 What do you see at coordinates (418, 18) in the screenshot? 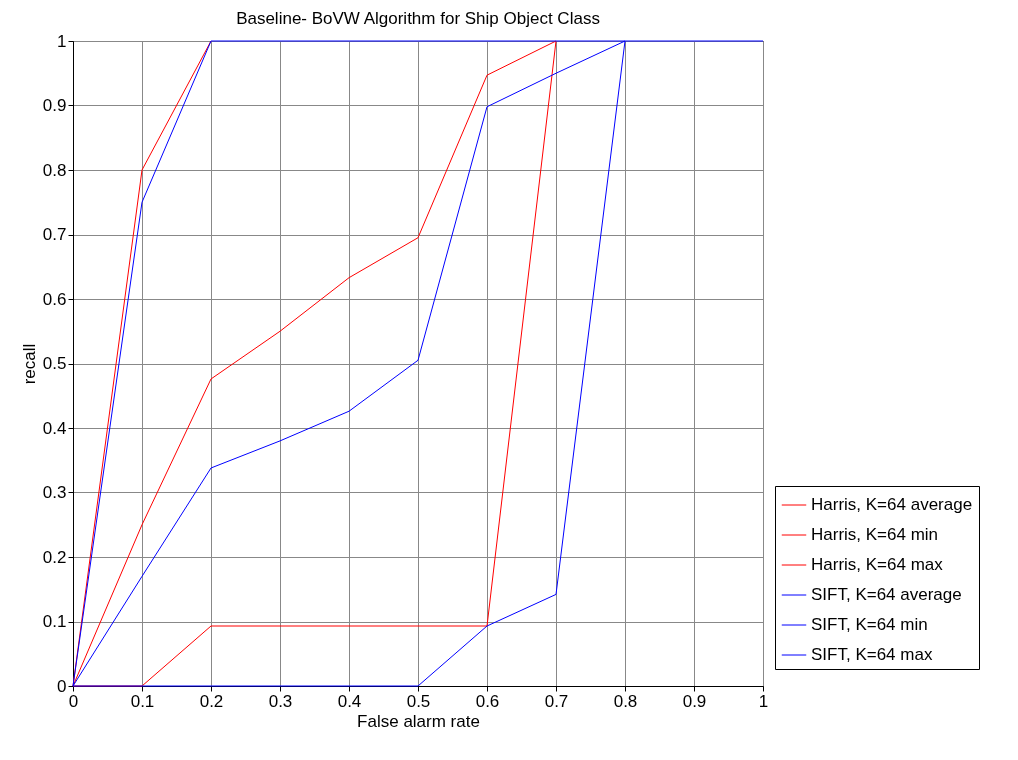
I see `chart-title: Baseline- BoVW Algorithm for Ship Object Class` at bounding box center [418, 18].